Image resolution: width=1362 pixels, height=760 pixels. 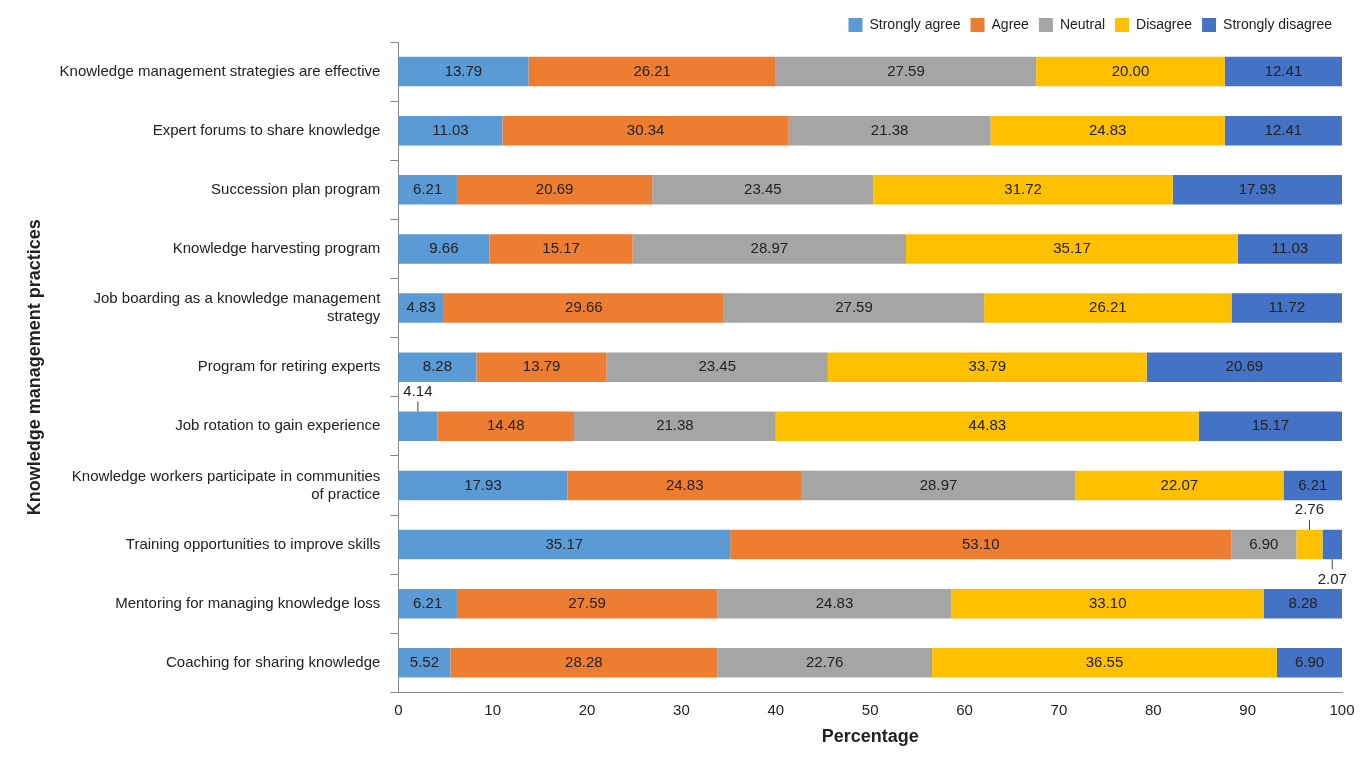 I want to click on data-label: 33.79, so click(x=987, y=366).